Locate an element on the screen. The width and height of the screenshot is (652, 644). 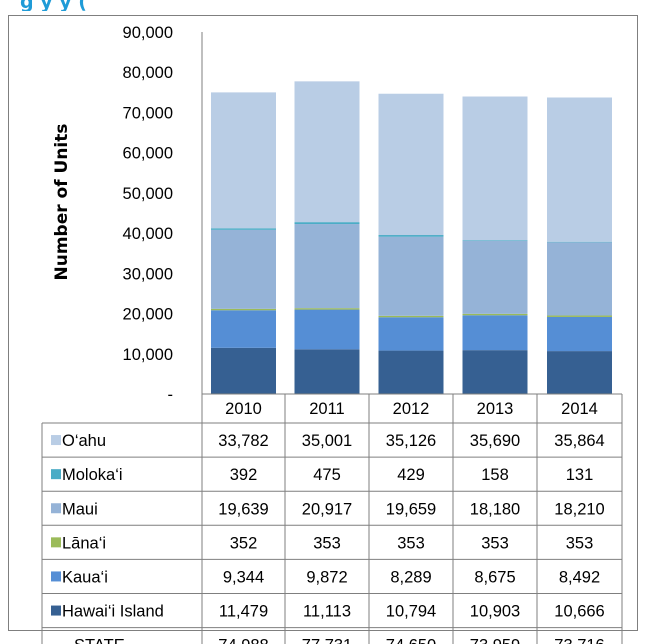
table-cell-value: 392 is located at coordinates (244, 475).